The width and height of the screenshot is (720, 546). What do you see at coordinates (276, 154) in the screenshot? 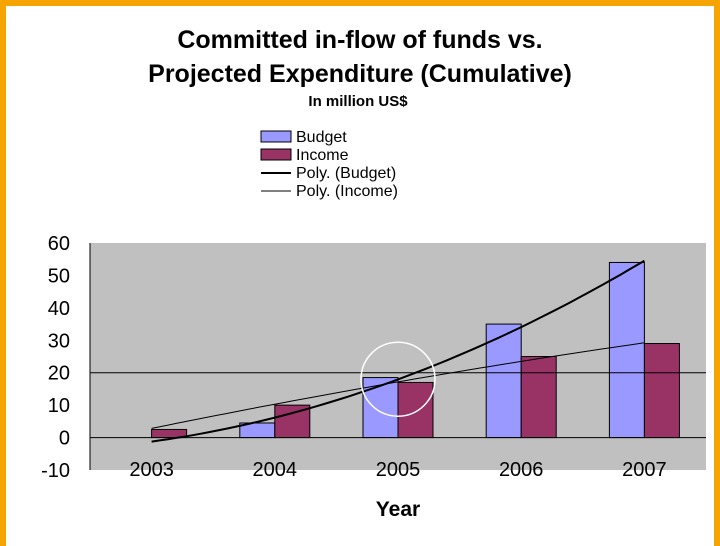
I see `legend-swatch-income` at bounding box center [276, 154].